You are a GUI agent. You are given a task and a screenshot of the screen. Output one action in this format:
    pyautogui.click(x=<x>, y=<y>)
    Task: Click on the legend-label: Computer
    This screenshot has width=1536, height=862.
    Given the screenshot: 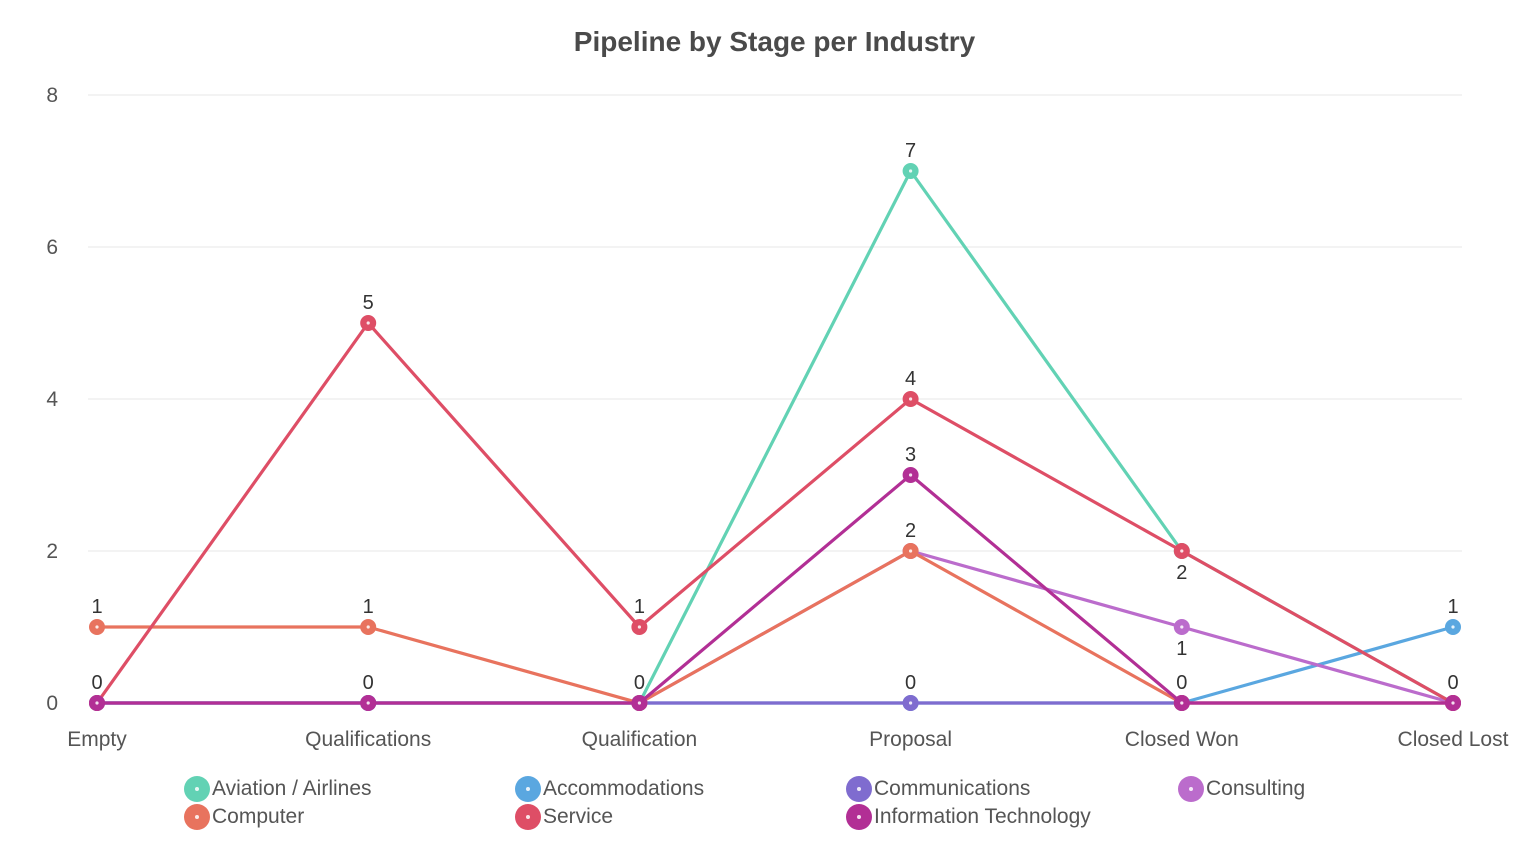 What is the action you would take?
    pyautogui.click(x=258, y=816)
    